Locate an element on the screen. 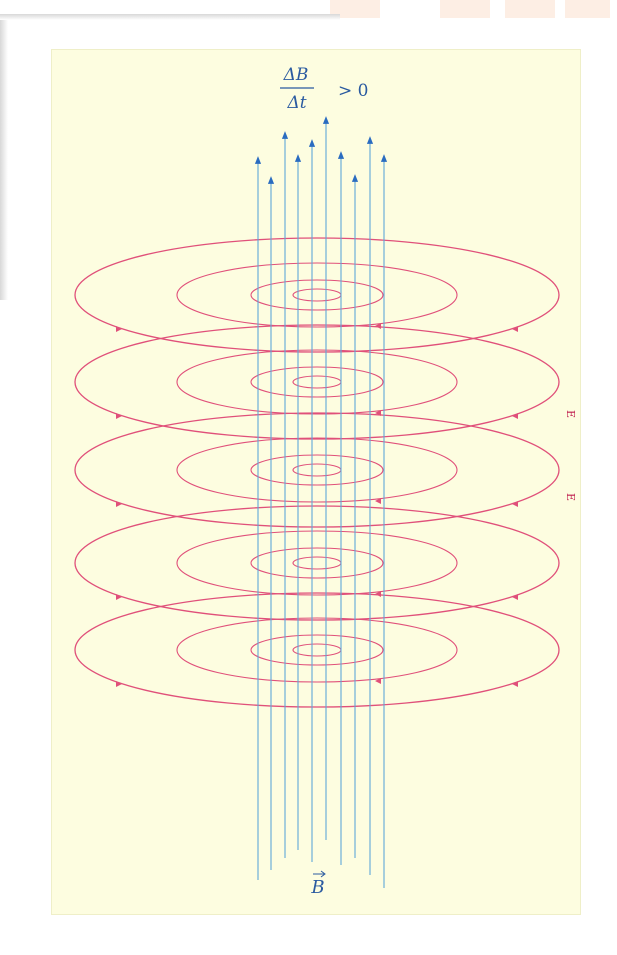 The width and height of the screenshot is (617, 955). rate-numerator: ΔB is located at coordinates (296, 75).